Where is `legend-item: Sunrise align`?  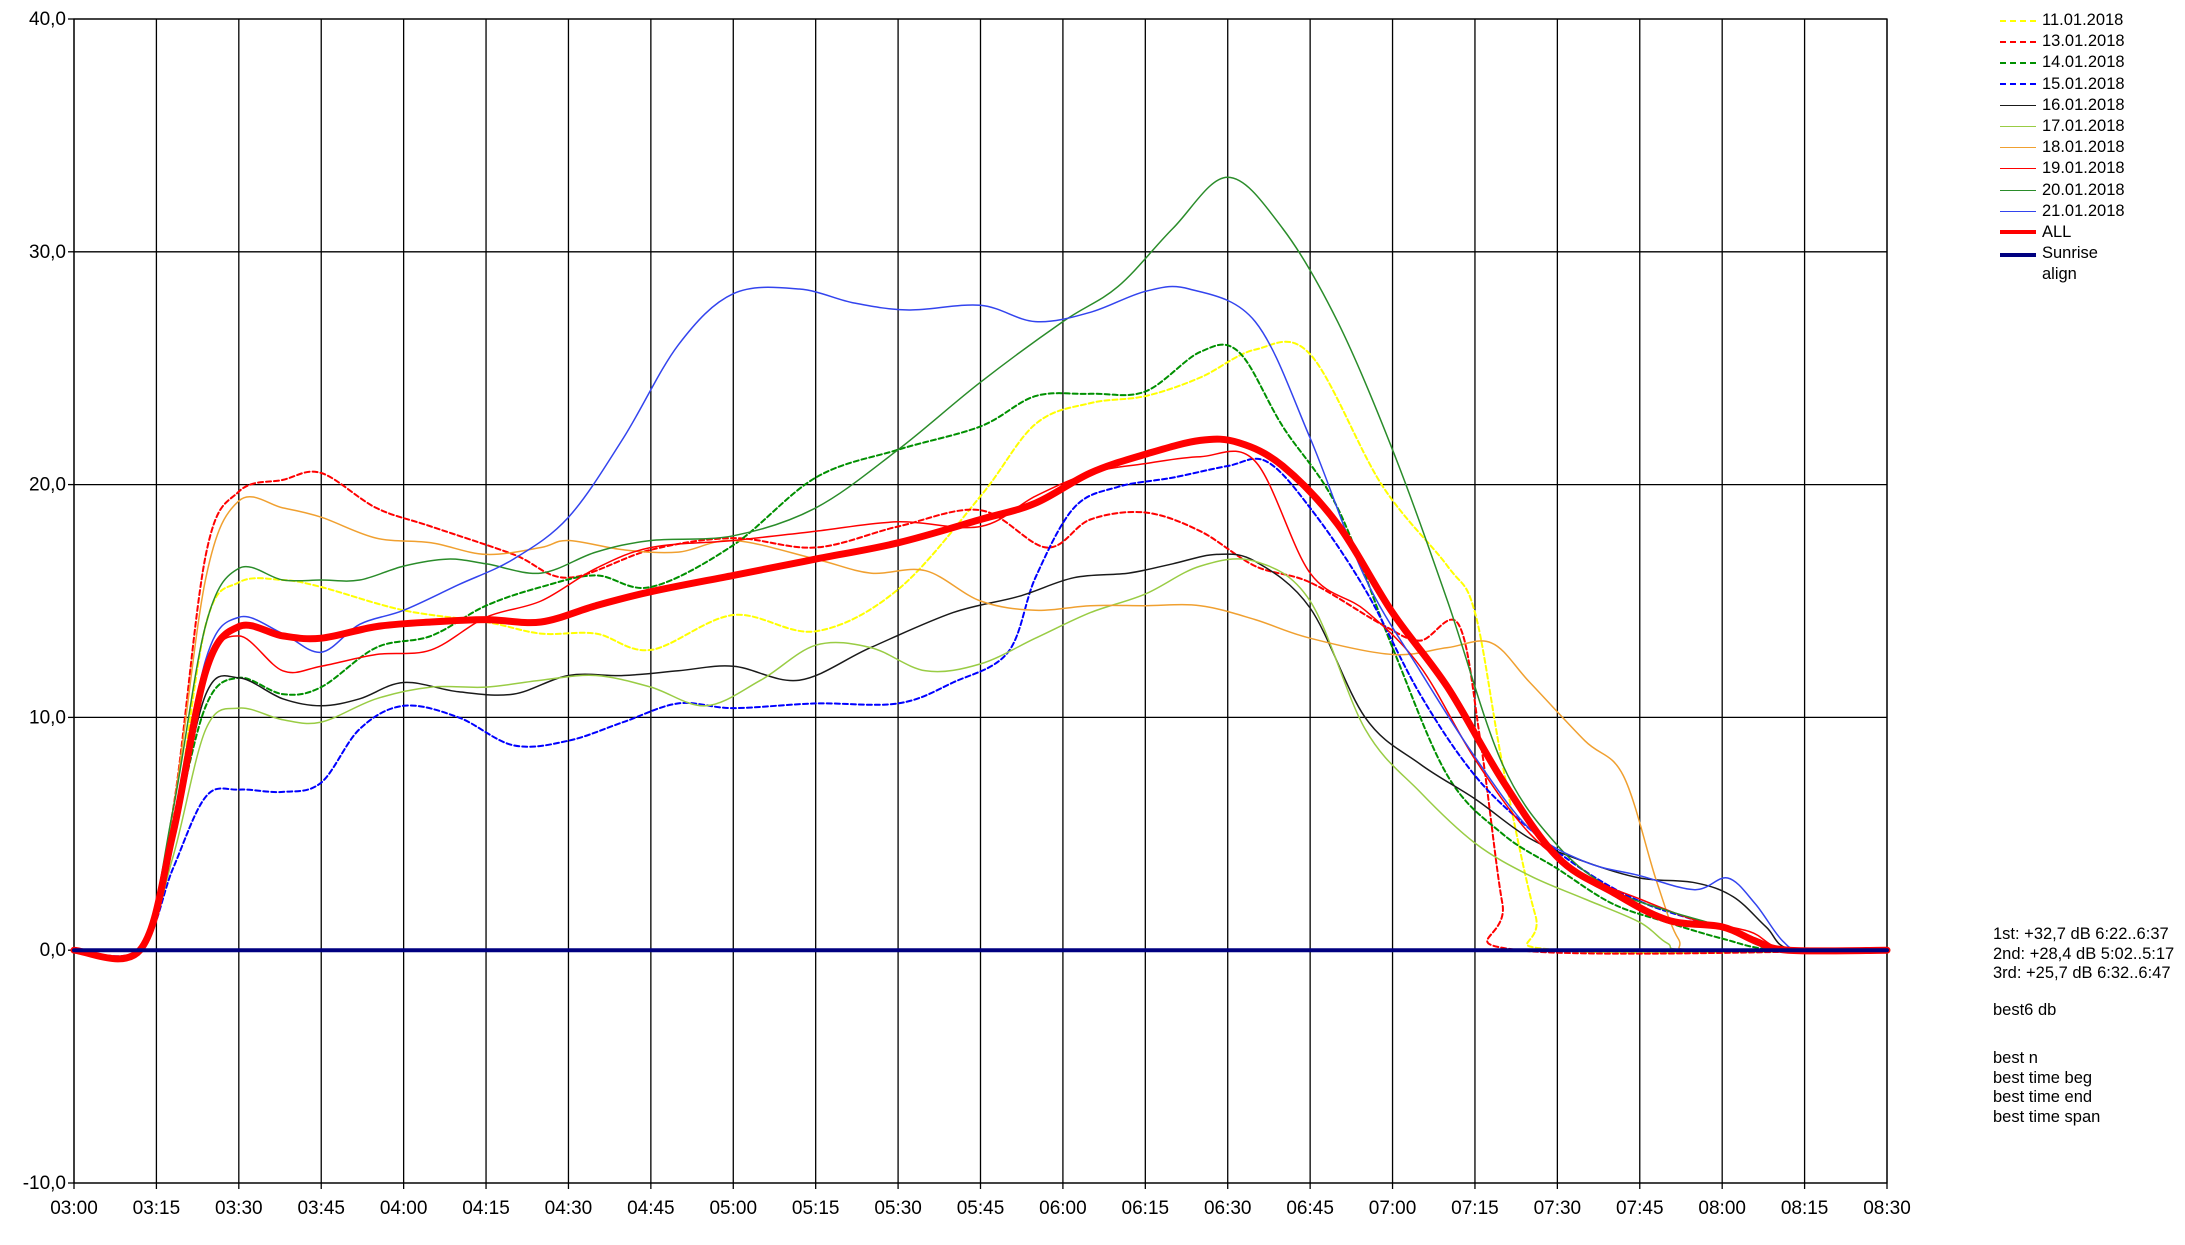
legend-item: Sunrise align is located at coordinates (2062, 263).